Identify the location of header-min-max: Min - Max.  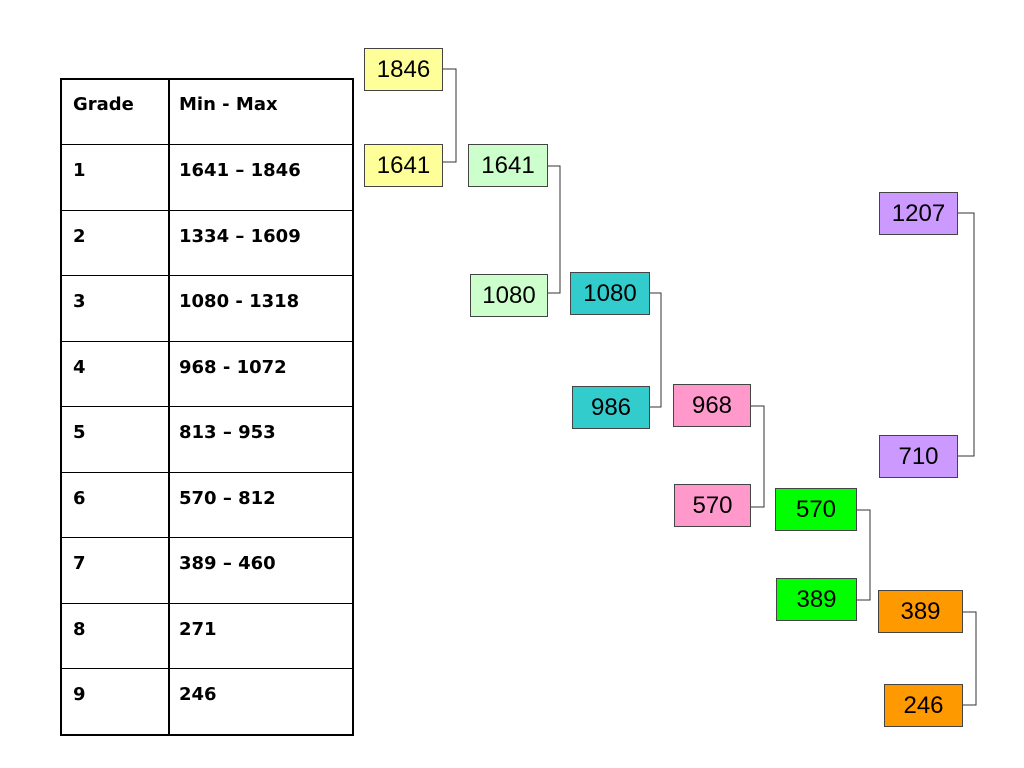
(228, 104).